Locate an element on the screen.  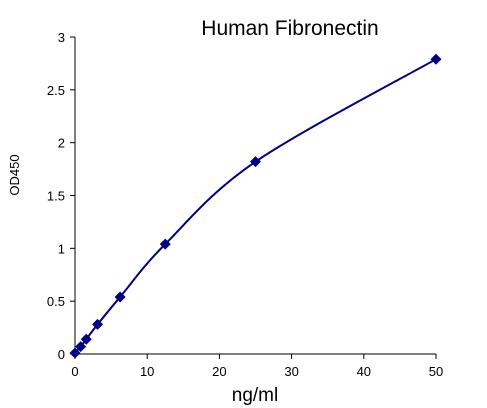
y-tick-label: 1 is located at coordinates (61, 248).